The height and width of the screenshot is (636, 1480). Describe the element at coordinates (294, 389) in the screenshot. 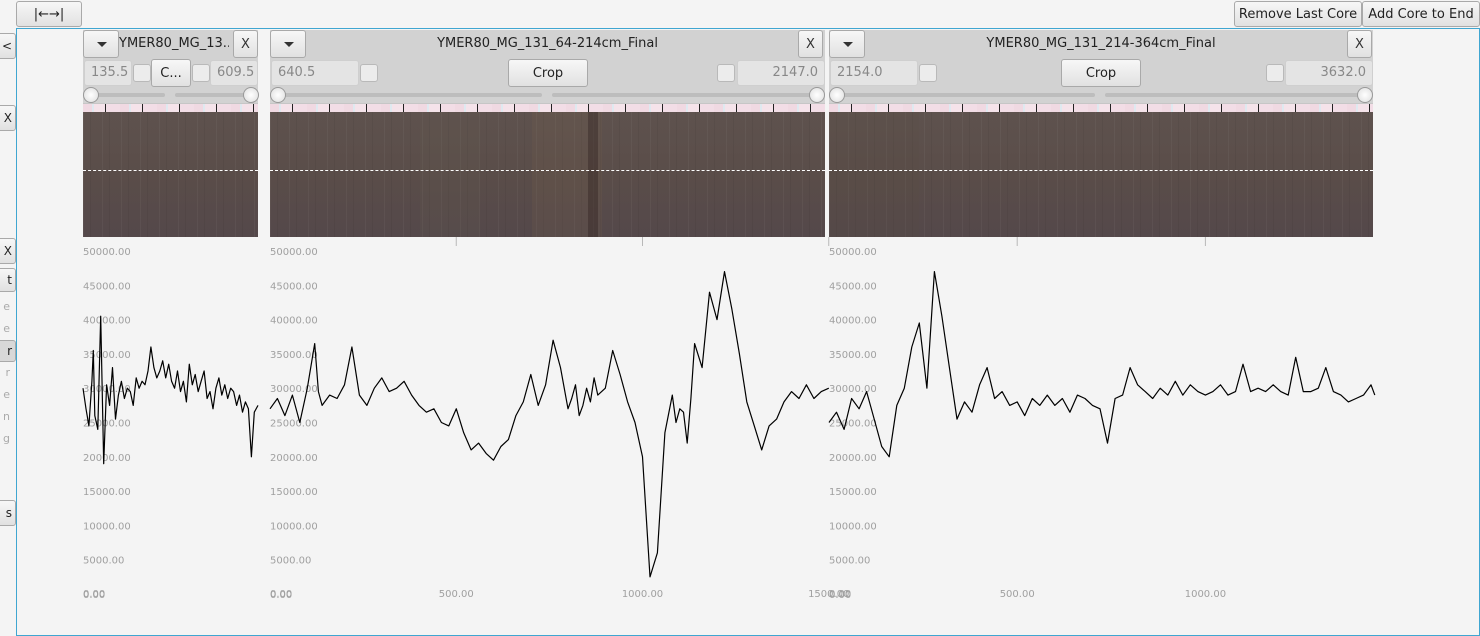

I see `core-2-y-tick-label: 30000.00` at that location.